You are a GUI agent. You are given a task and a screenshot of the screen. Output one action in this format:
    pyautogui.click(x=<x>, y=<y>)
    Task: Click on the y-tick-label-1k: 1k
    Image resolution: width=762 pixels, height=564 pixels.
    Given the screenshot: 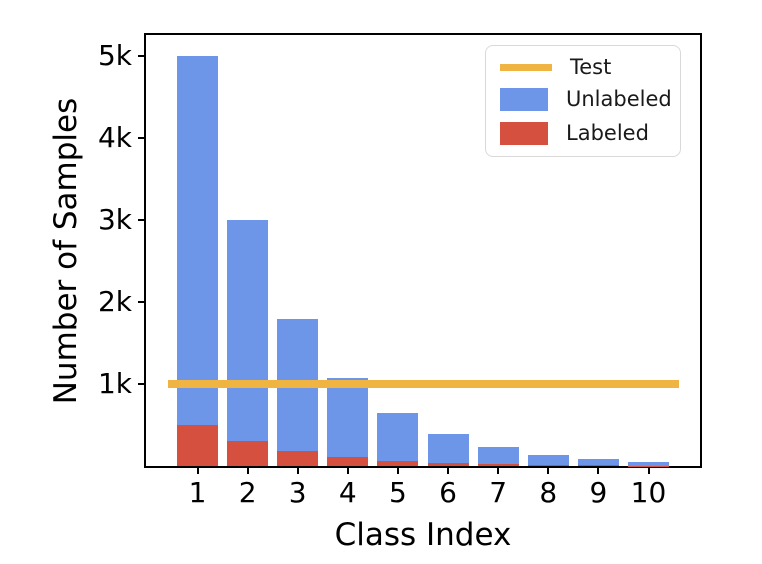 What is the action you would take?
    pyautogui.click(x=114, y=383)
    